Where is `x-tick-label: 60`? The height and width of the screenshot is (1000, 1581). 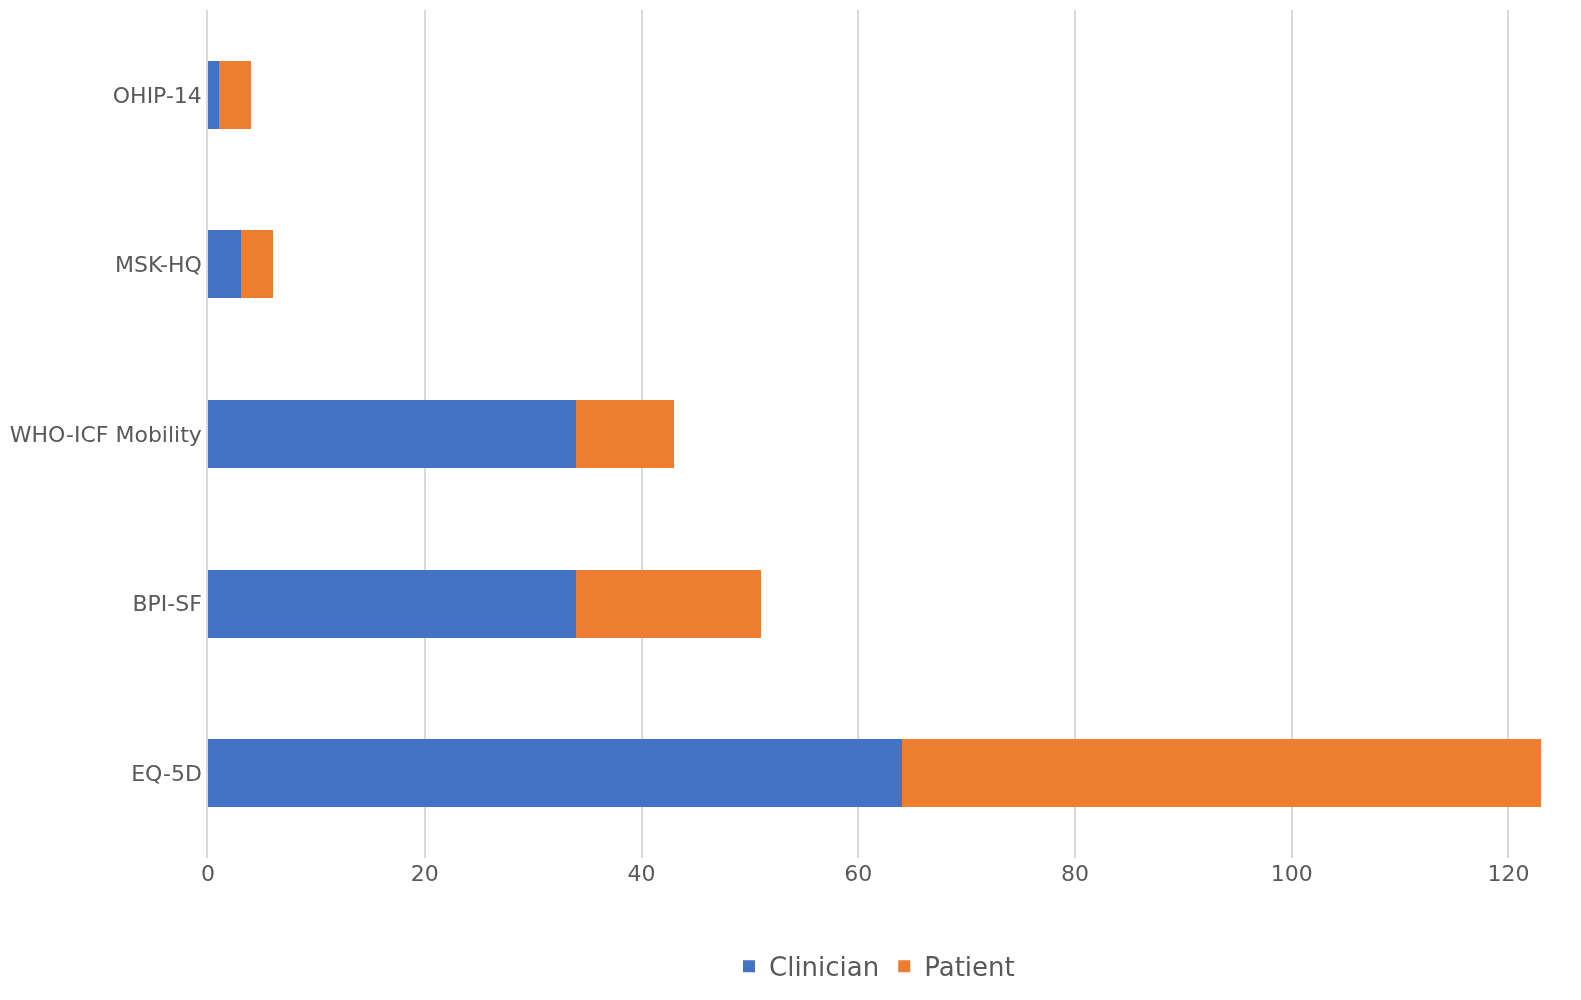 x-tick-label: 60 is located at coordinates (858, 873).